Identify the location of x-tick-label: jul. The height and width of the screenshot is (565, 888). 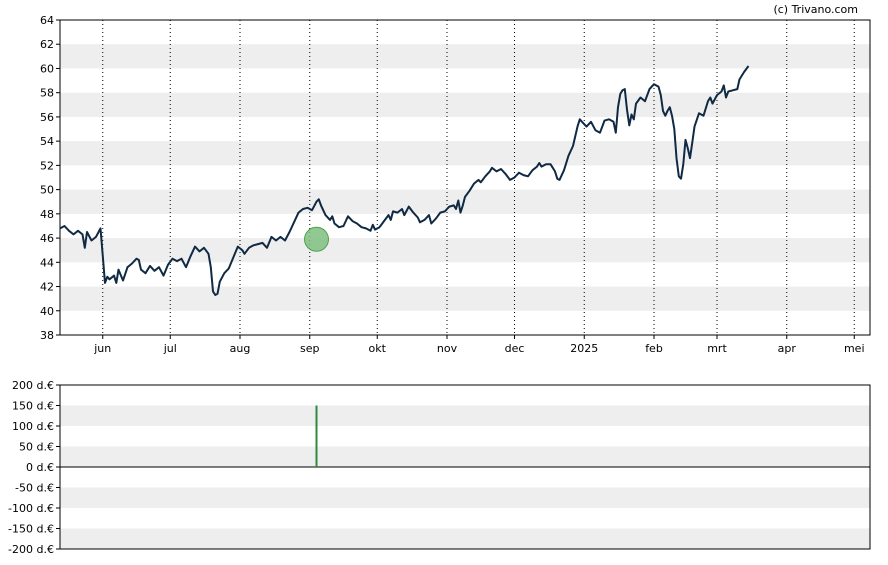
(170, 348).